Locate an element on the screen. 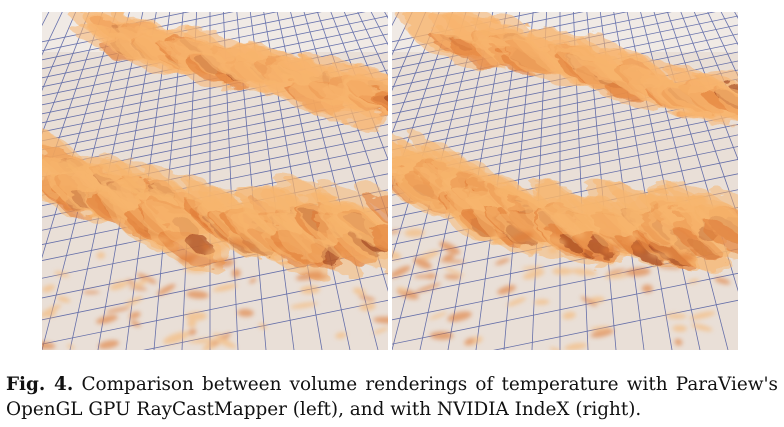 Image resolution: width=784 pixels, height=427 pixels. figure-label: Fig. 4. is located at coordinates (40, 384).